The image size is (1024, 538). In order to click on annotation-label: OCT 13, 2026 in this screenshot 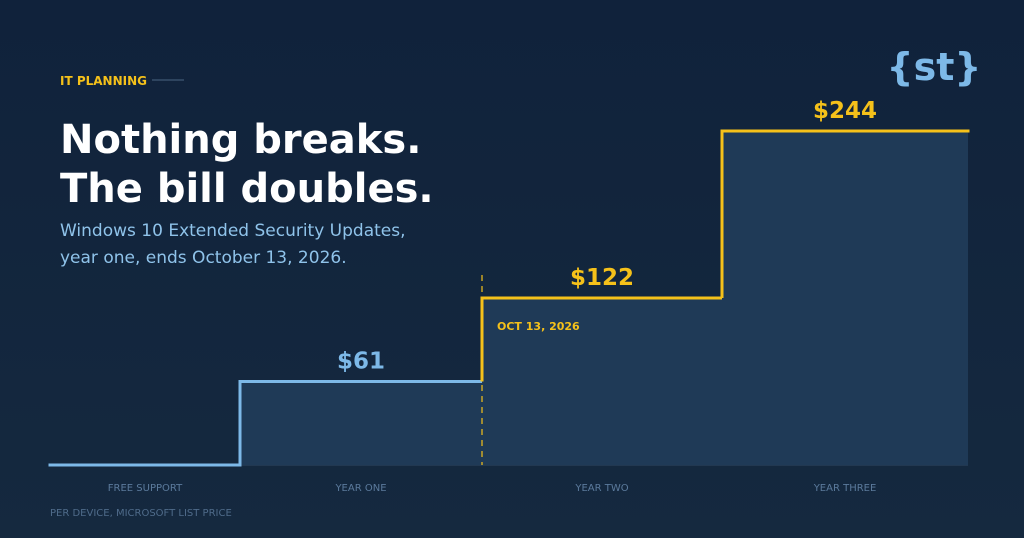, I will do `click(538, 326)`.